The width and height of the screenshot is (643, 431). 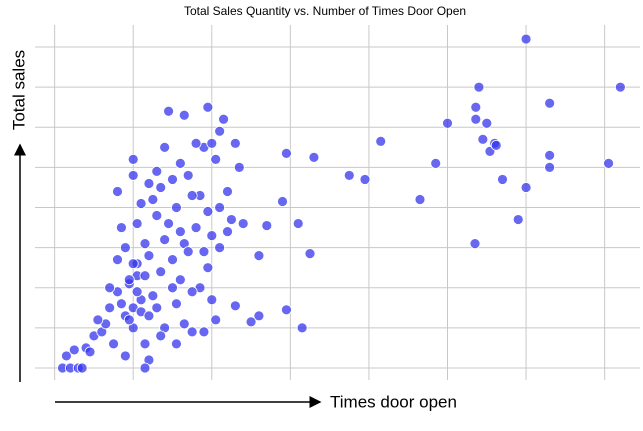 What do you see at coordinates (393, 401) in the screenshot?
I see `x-axis-label: Times door open` at bounding box center [393, 401].